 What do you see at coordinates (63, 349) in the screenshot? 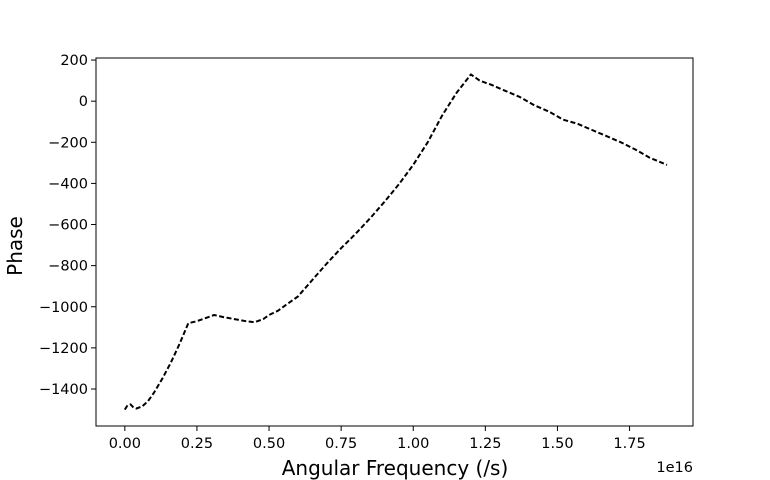
I see `y-tick-label: −1200` at bounding box center [63, 349].